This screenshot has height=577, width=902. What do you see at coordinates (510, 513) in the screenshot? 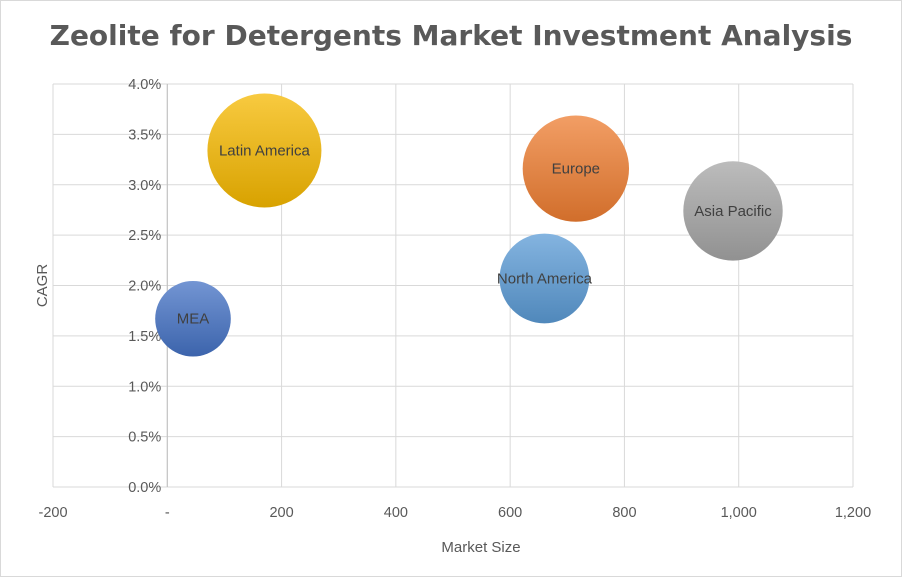
I see `x-tick-label: 600` at bounding box center [510, 513].